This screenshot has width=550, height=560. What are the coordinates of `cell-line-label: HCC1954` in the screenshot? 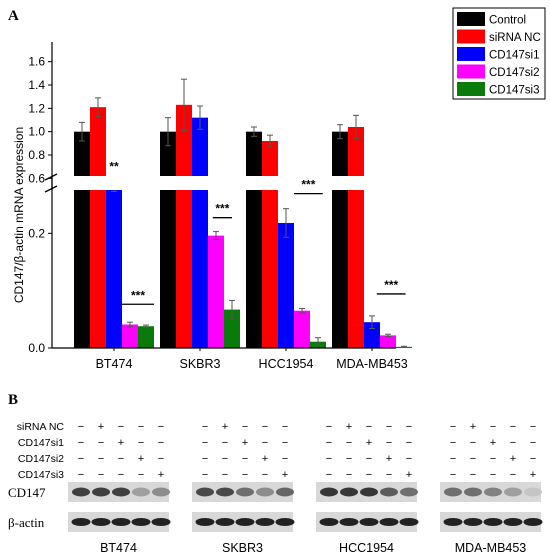 It's located at (366, 548).